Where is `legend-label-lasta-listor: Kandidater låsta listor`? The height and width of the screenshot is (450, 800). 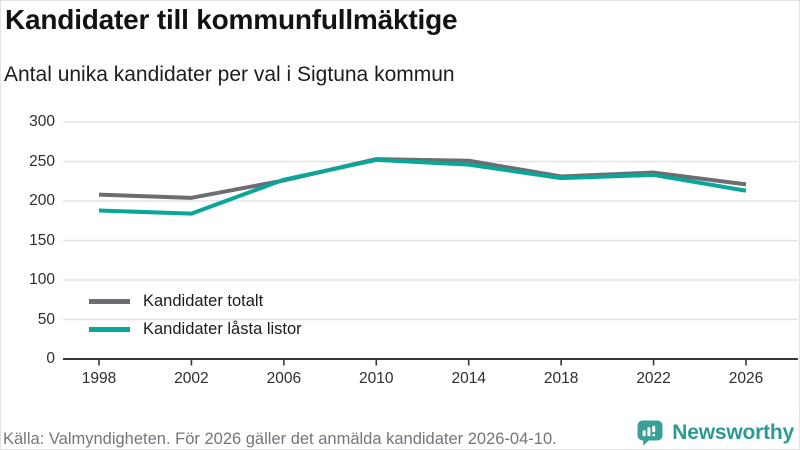
legend-label-lasta-listor: Kandidater låsta listor is located at coordinates (222, 329).